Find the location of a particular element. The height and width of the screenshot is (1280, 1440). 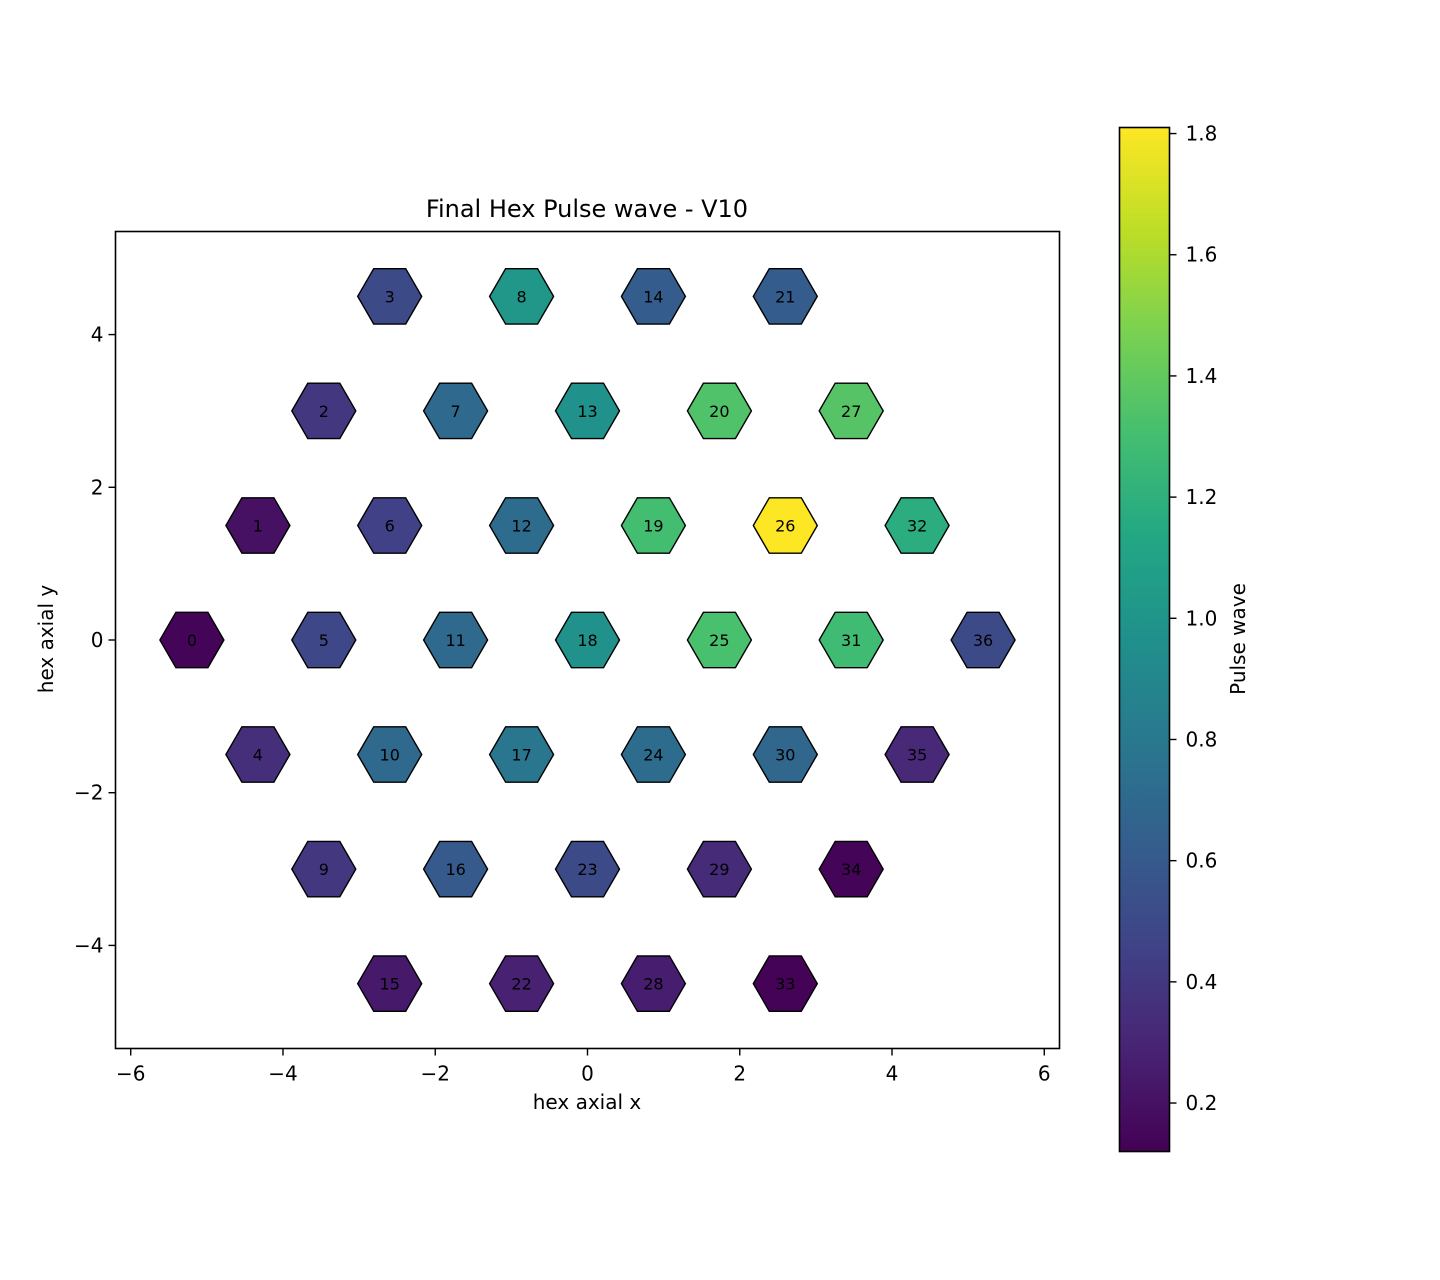

hex-cell-label-24: 24 is located at coordinates (653, 755).